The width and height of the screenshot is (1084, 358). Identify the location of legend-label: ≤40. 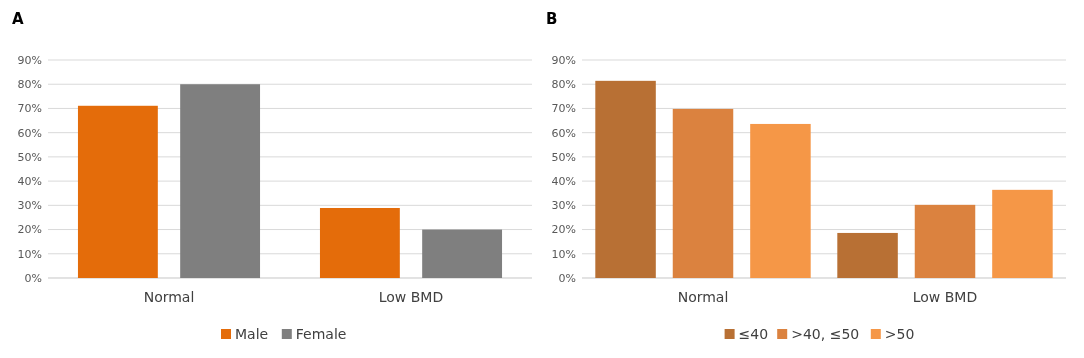
(753, 334).